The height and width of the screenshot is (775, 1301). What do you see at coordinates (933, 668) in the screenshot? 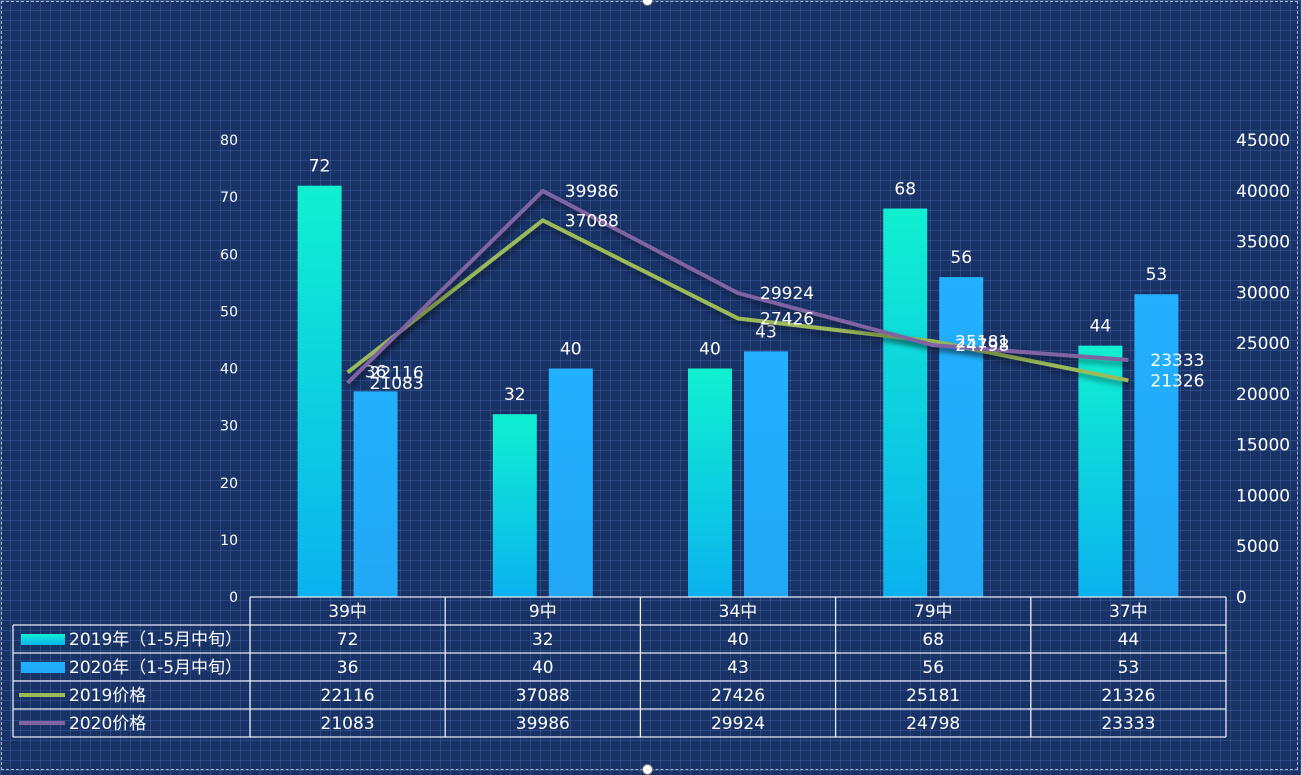
I see `table-cell: 56` at bounding box center [933, 668].